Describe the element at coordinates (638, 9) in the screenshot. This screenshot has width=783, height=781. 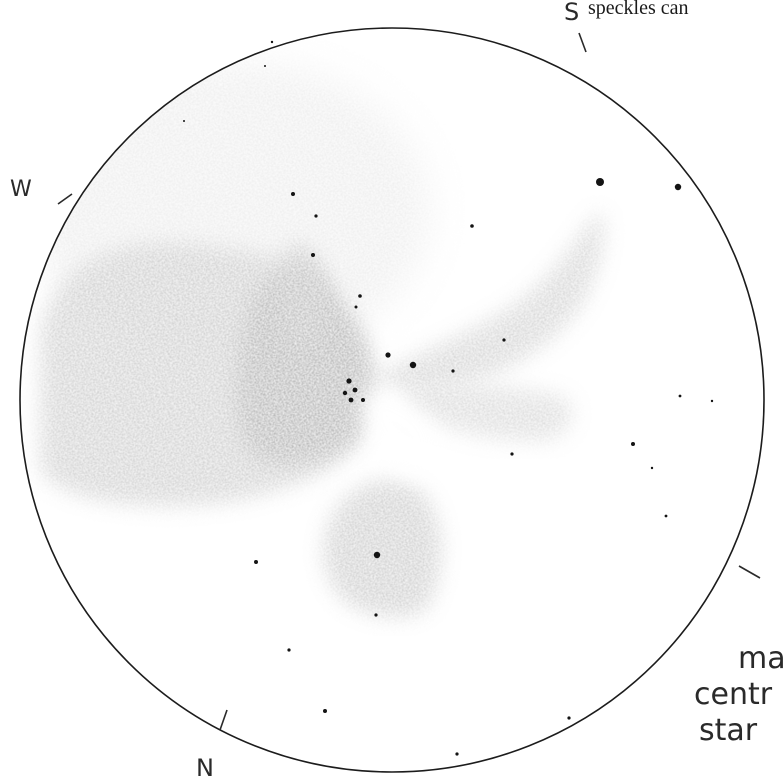
I see `header-fragment: speckles can` at that location.